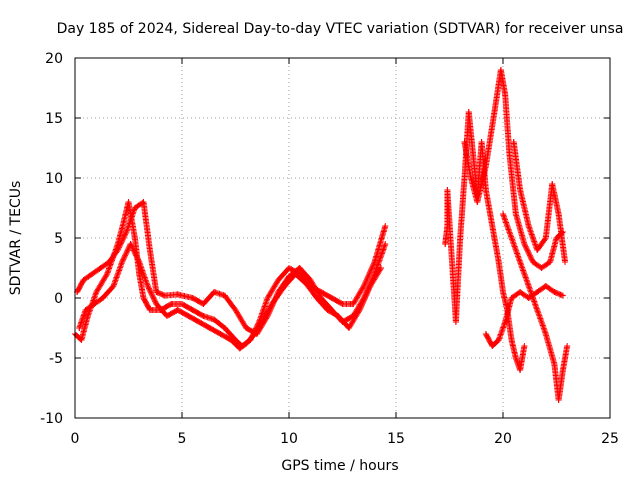 The height and width of the screenshot is (480, 640). I want to click on x-tick-labels: 0 5 10 15 20 25, so click(345, 439).